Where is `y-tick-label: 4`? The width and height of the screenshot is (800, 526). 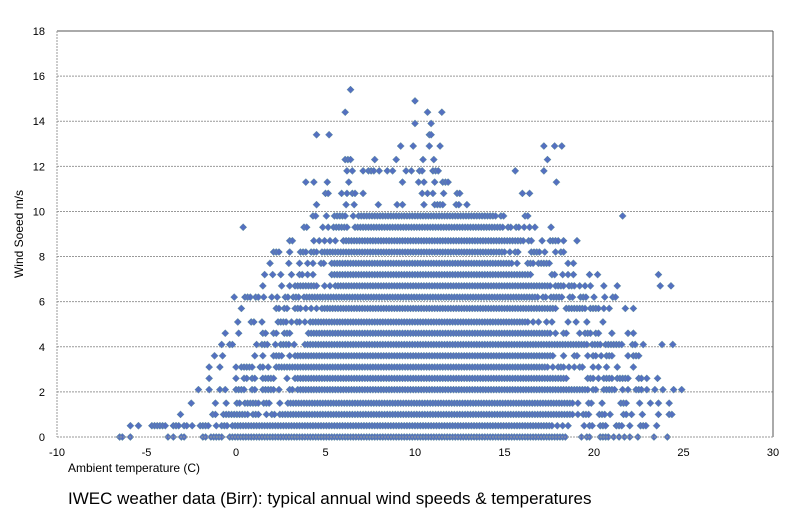
y-tick-label: 4 is located at coordinates (42, 348).